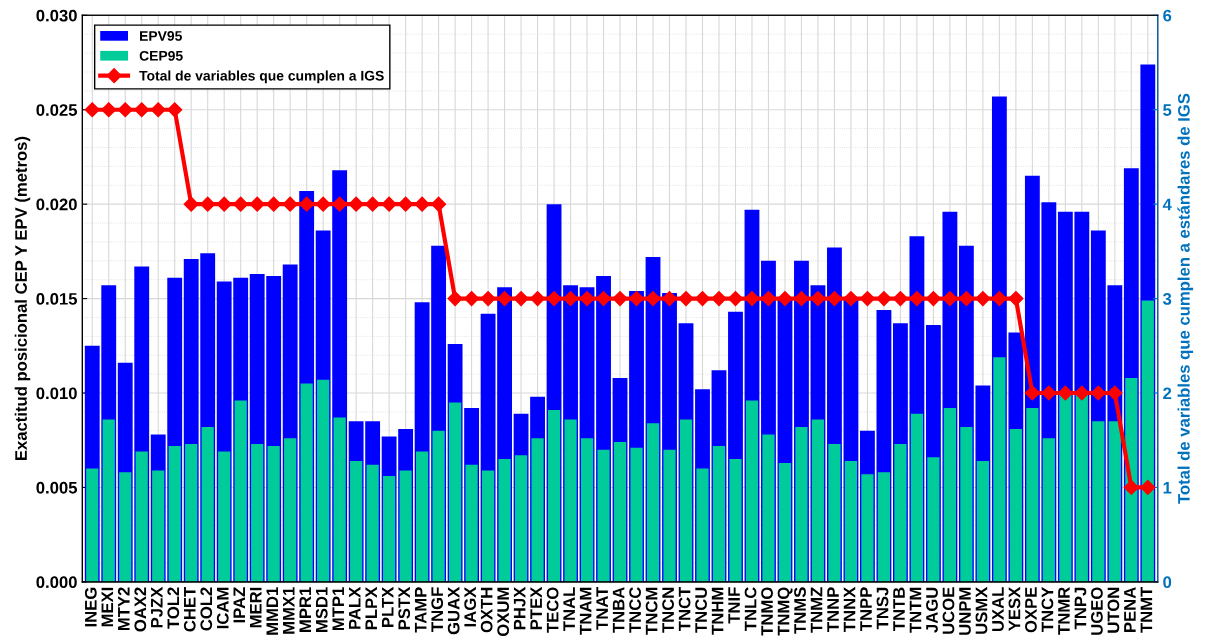  What do you see at coordinates (123, 609) in the screenshot?
I see `x-tick-label: MTY2` at bounding box center [123, 609].